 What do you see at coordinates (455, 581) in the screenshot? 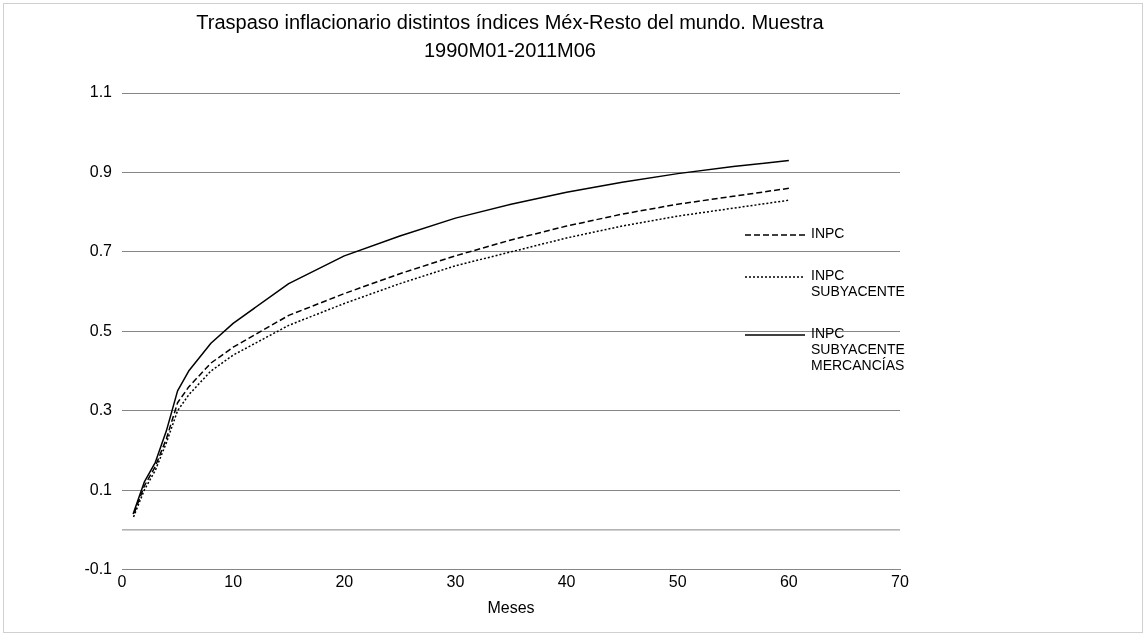
I see `x-tick-label: 30` at bounding box center [455, 581].